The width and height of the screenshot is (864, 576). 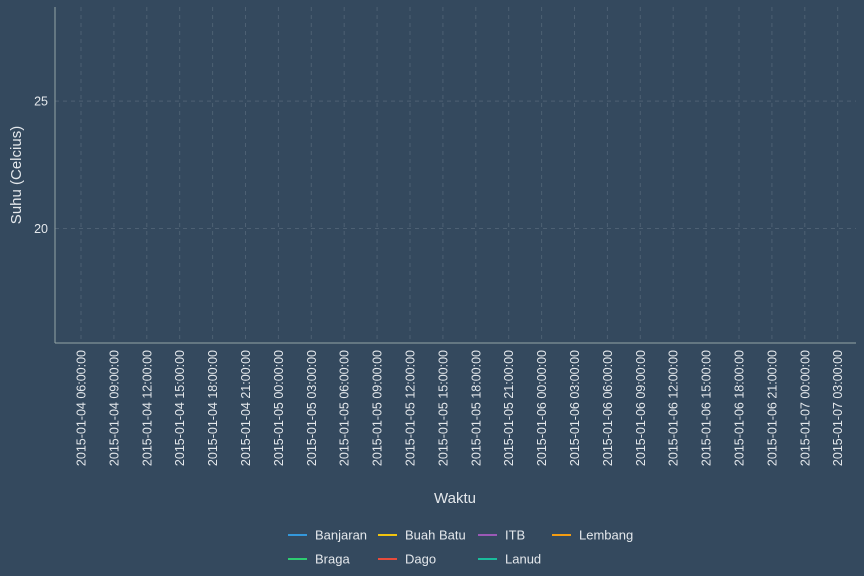 I want to click on legend-item: Braga, so click(x=319, y=559).